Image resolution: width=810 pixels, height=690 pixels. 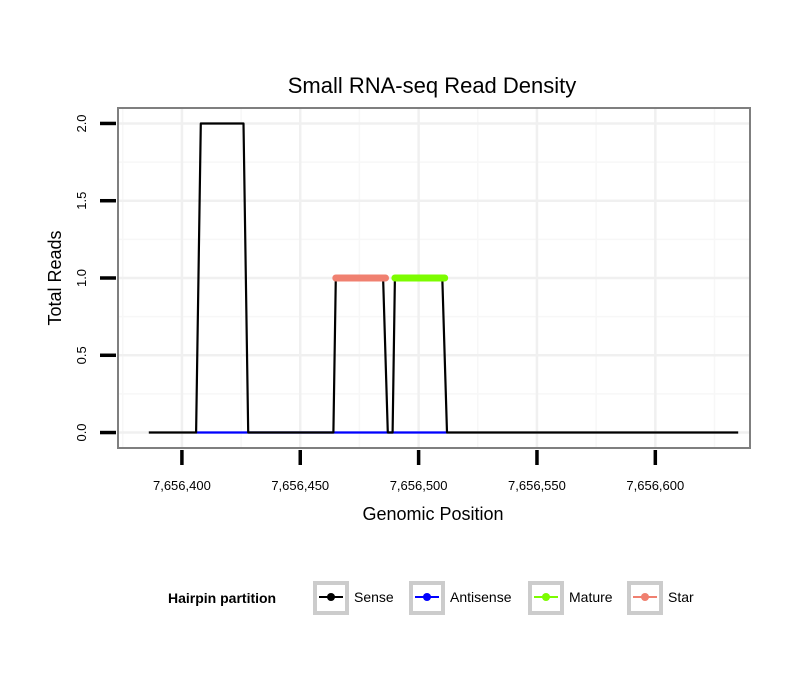 I want to click on legend-label: Star, so click(x=681, y=597).